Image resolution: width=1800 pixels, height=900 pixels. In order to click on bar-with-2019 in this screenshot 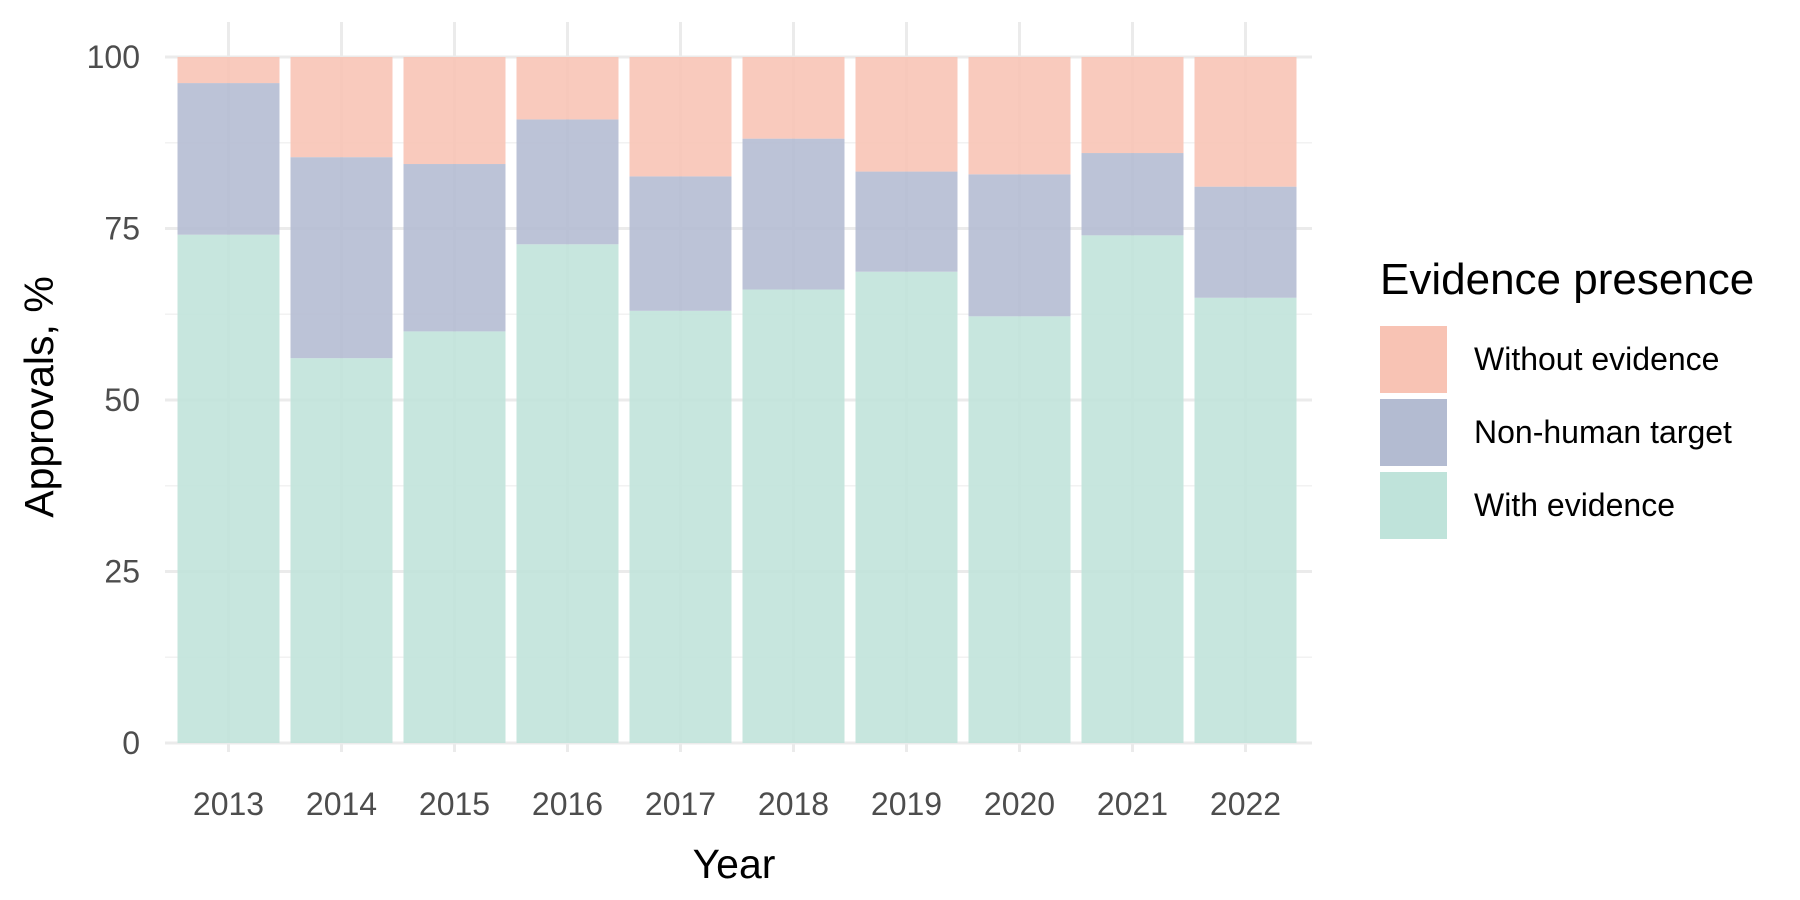, I will do `click(906, 507)`.